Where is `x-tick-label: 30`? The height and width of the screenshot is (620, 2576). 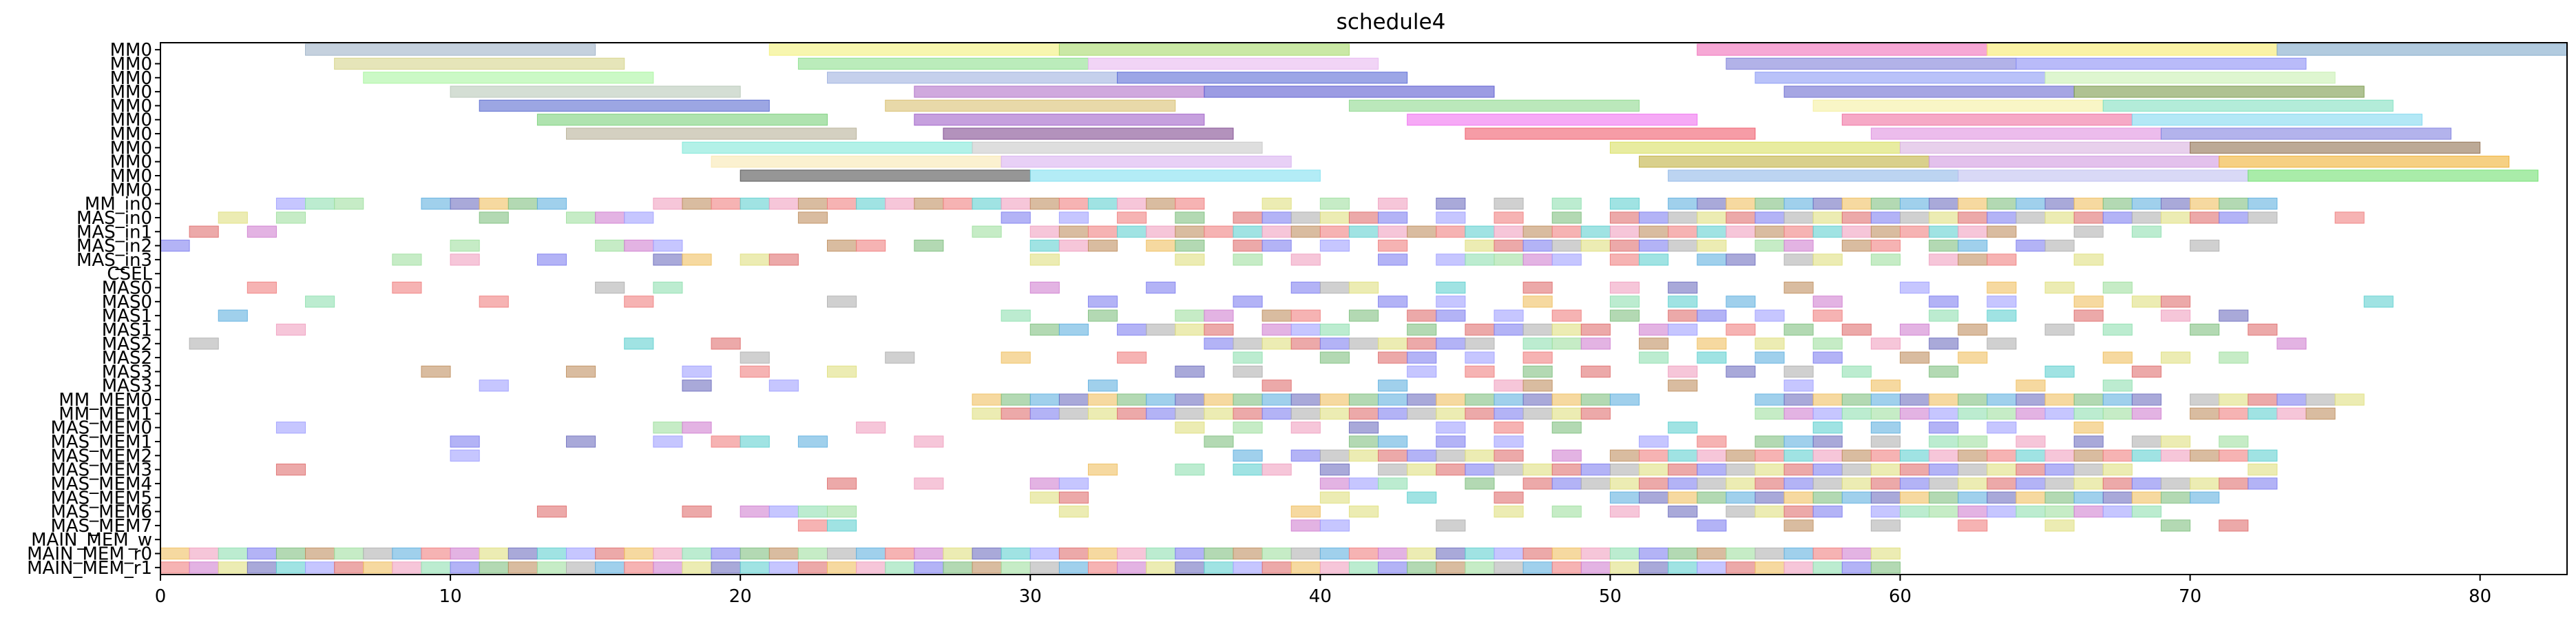
x-tick-label: 30 is located at coordinates (1030, 596).